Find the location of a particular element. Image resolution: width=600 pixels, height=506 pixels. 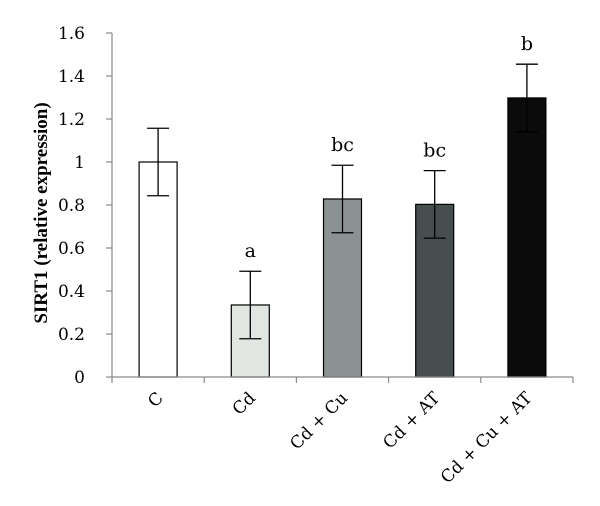

y-tick-label: 0.8 is located at coordinates (71, 206).